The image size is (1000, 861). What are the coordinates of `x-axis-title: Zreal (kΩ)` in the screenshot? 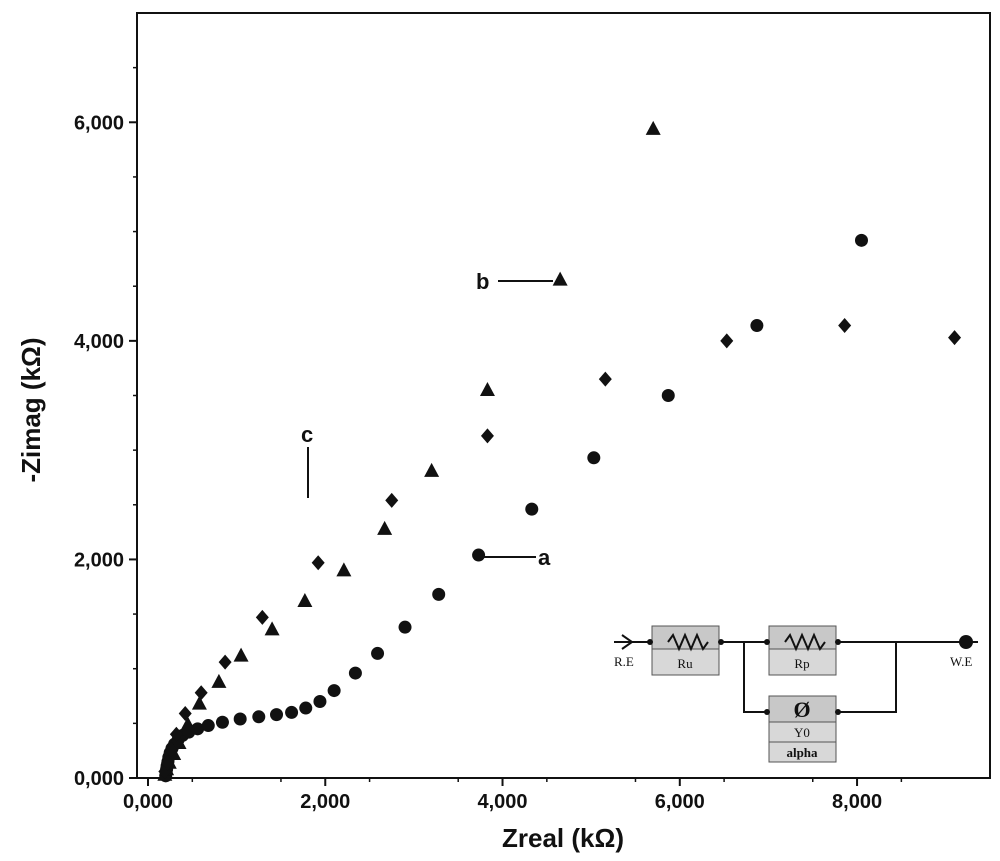 It's located at (563, 838).